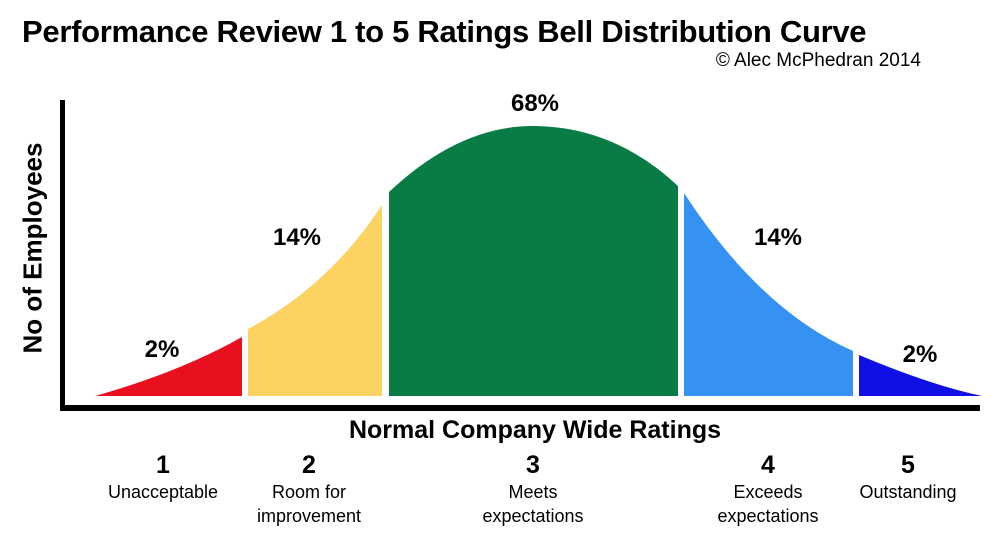 The image size is (1003, 553). I want to click on rating-description: Room for, so click(309, 492).